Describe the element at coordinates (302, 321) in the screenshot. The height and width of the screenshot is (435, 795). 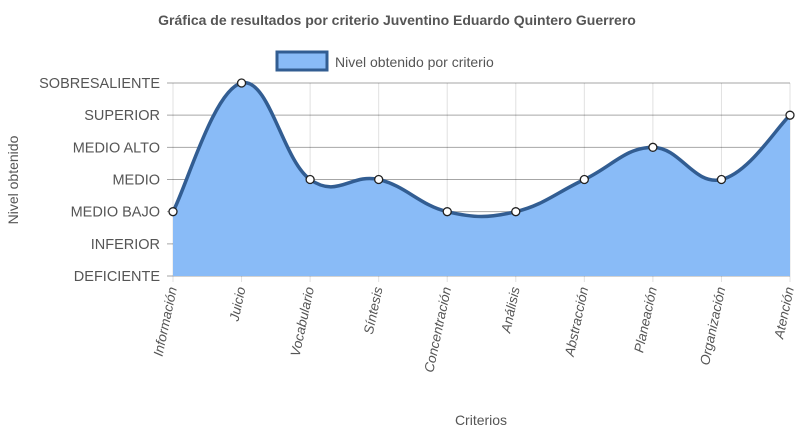
I see `x-tick-label: Vocabulario` at that location.